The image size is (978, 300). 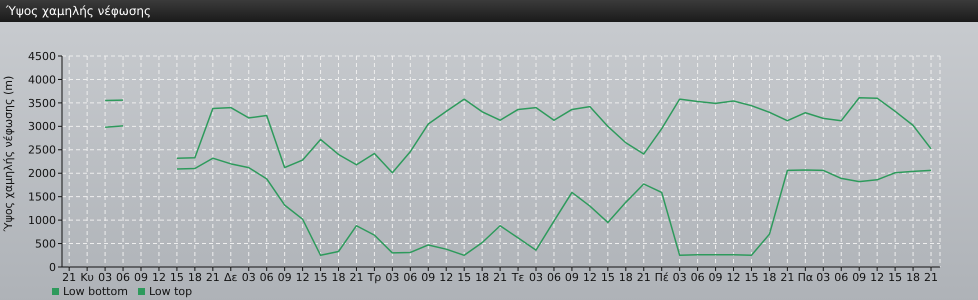 What do you see at coordinates (517, 277) in the screenshot?
I see `x-tick-label: Τε` at bounding box center [517, 277].